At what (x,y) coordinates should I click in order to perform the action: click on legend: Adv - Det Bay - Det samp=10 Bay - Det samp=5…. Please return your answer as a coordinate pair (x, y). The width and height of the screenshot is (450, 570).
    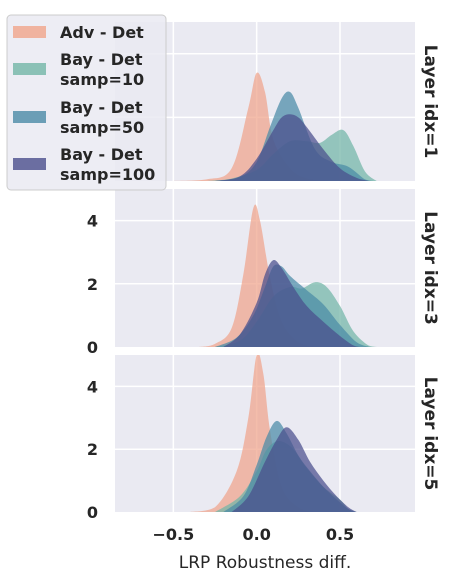
    Looking at the image, I should click on (86, 102).